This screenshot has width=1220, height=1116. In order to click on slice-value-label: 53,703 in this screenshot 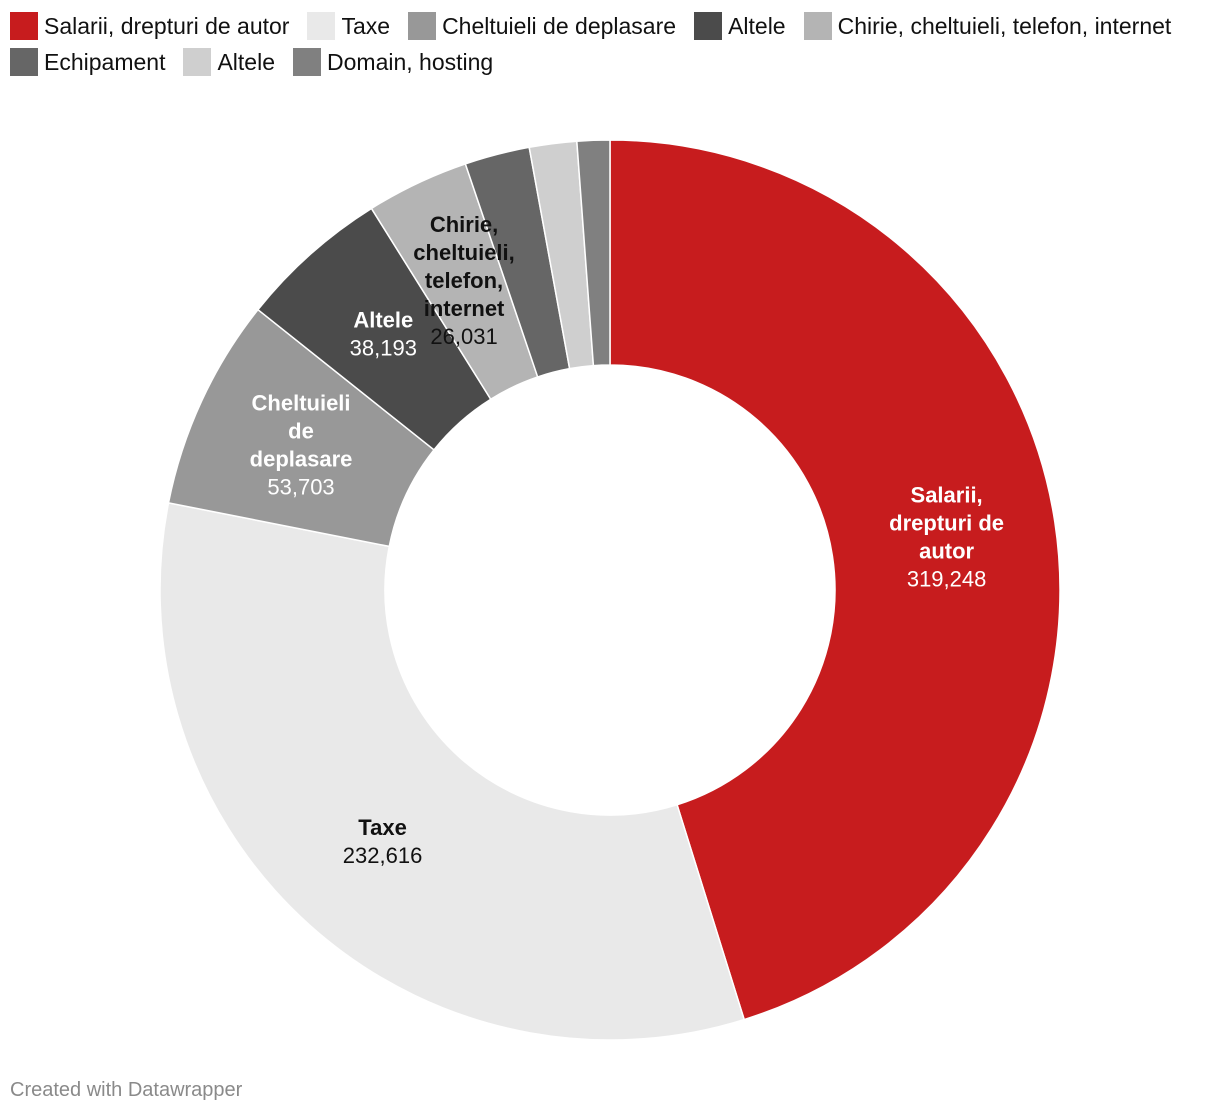, I will do `click(300, 487)`.